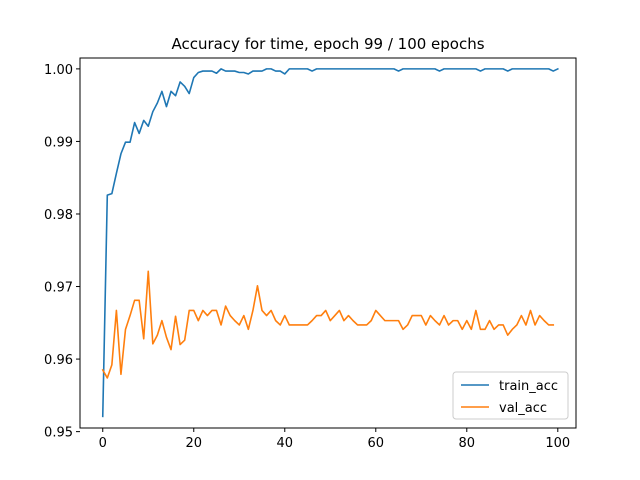 The height and width of the screenshot is (480, 640). What do you see at coordinates (557, 443) in the screenshot?
I see `x-tick-label: 100` at bounding box center [557, 443].